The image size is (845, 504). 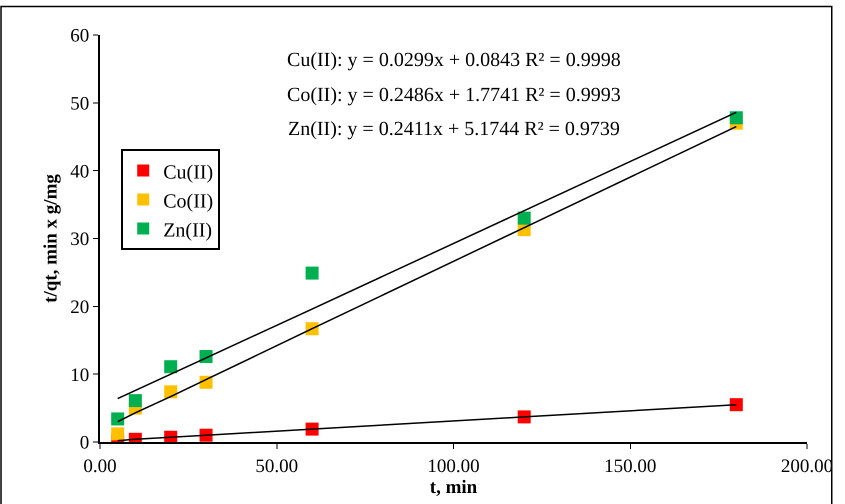 I want to click on y-tick-label: 40, so click(x=80, y=171).